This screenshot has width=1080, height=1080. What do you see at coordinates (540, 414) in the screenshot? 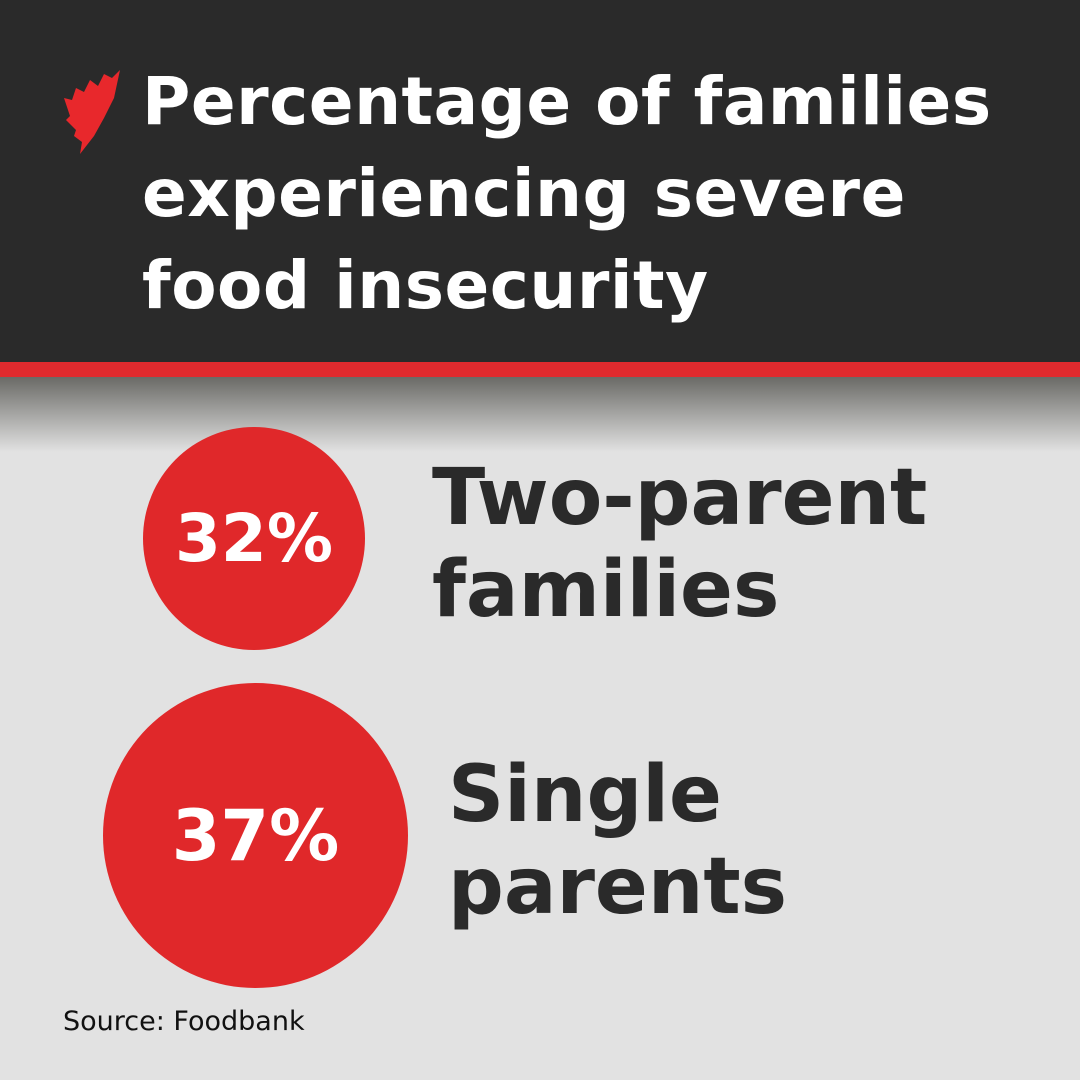
I see `shadow-gradient` at bounding box center [540, 414].